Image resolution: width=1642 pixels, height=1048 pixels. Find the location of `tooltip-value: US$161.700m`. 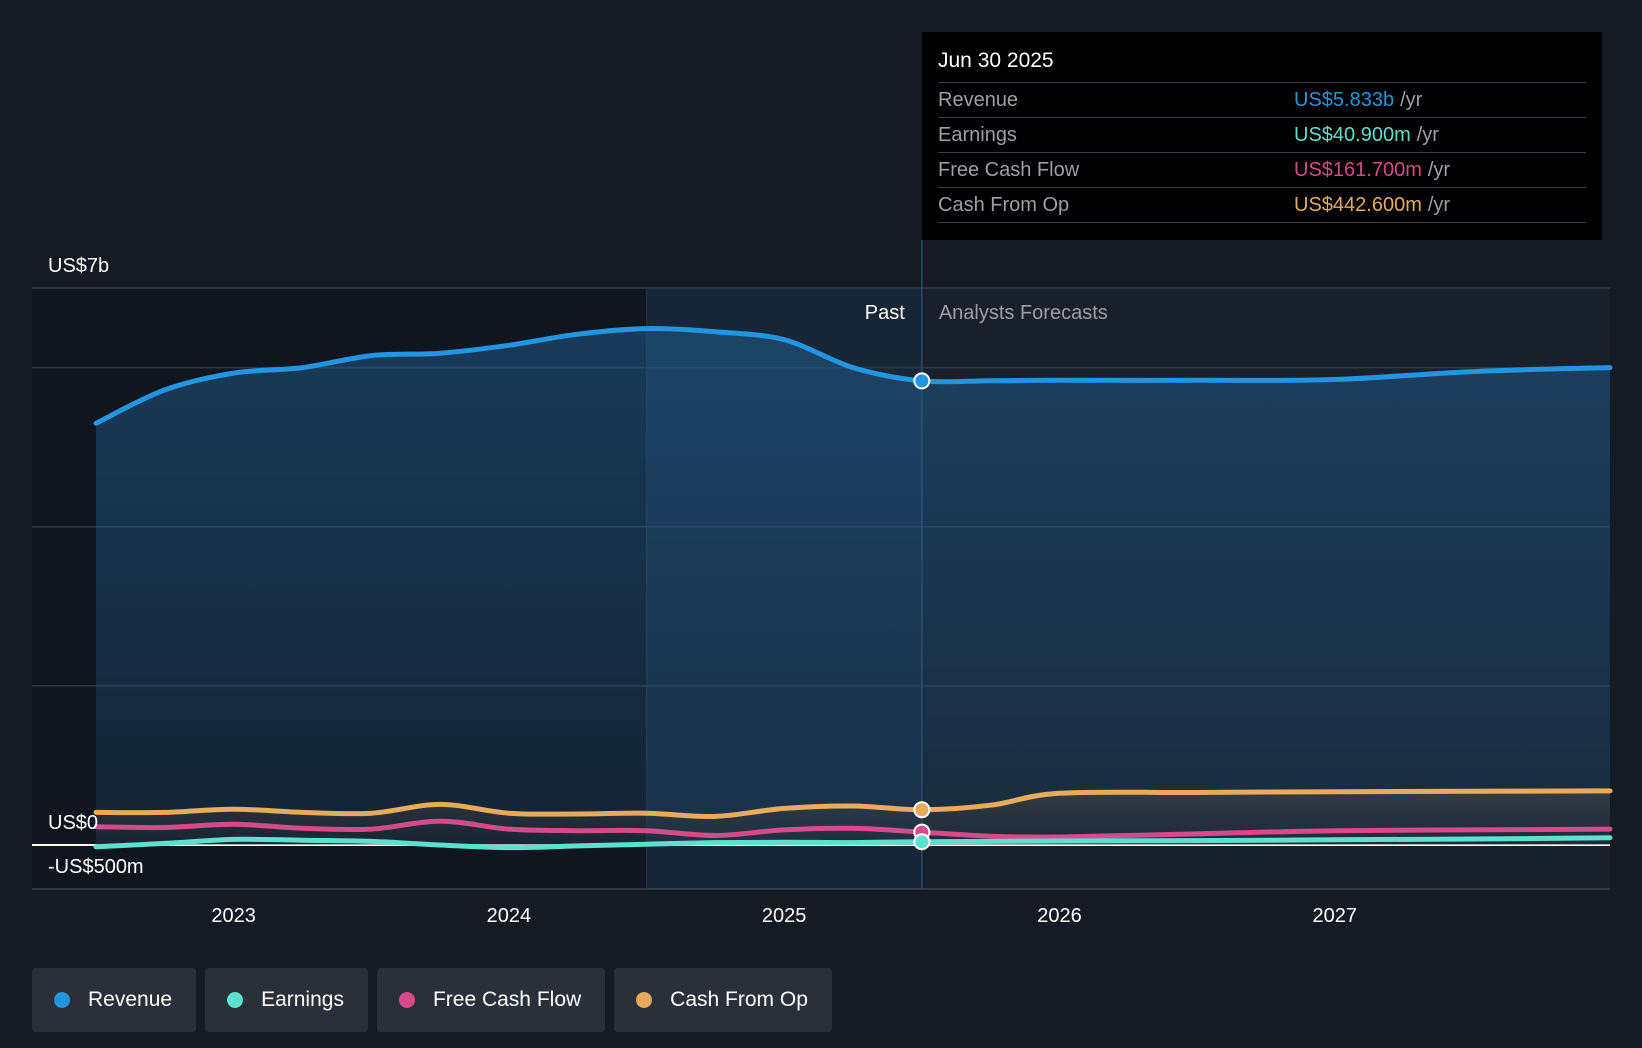

tooltip-value: US$161.700m is located at coordinates (1358, 170).